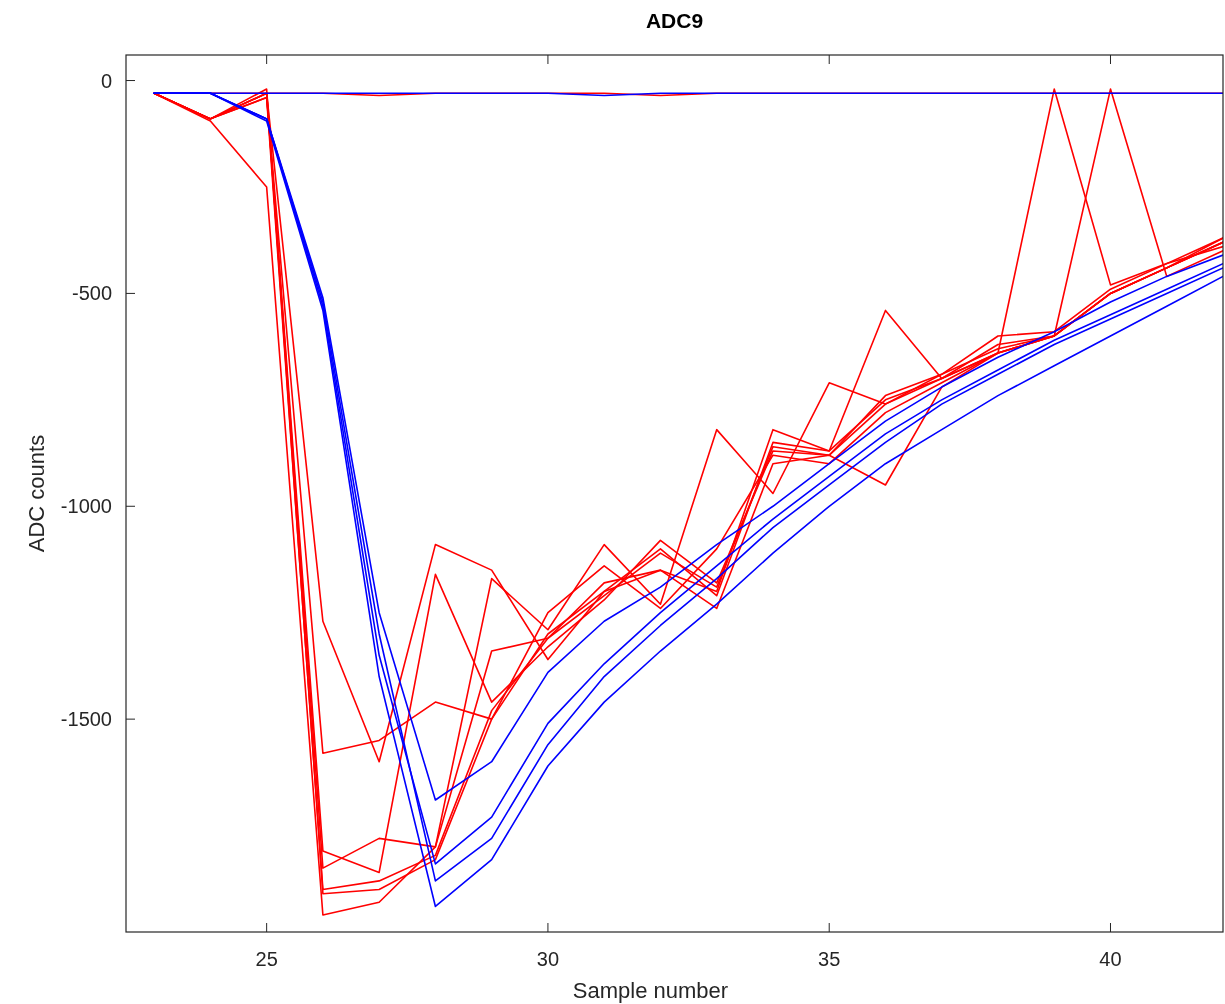 This screenshot has width=1225, height=1004. Describe the element at coordinates (1110, 959) in the screenshot. I see `x-tick-label: 40` at that location.